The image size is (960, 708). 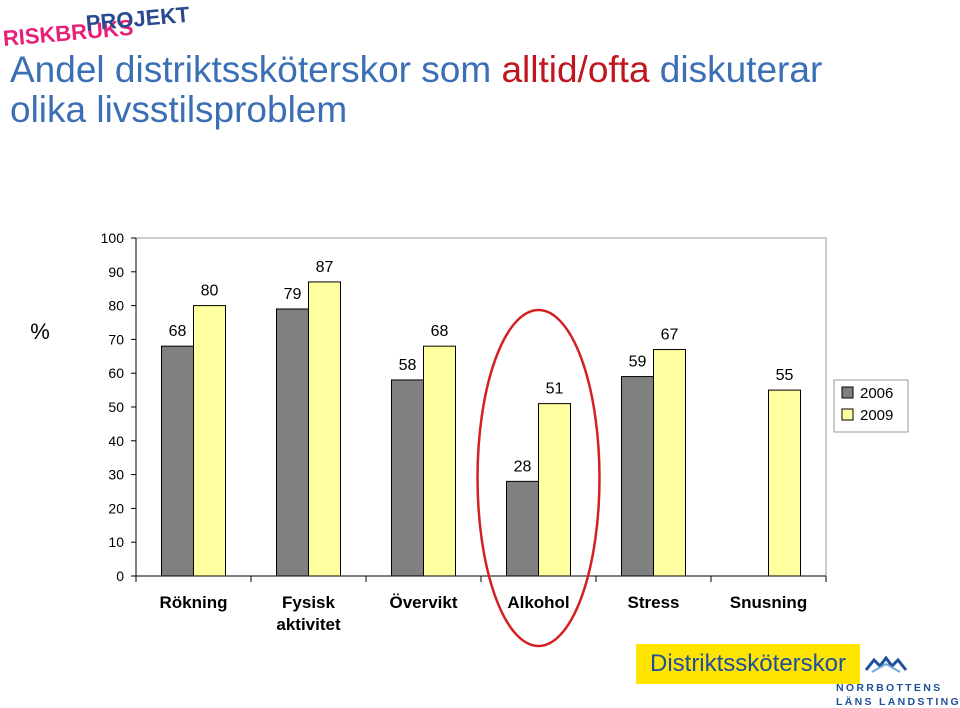 What do you see at coordinates (898, 702) in the screenshot?
I see `org-name-line2: LÄNS LANDSTING` at bounding box center [898, 702].